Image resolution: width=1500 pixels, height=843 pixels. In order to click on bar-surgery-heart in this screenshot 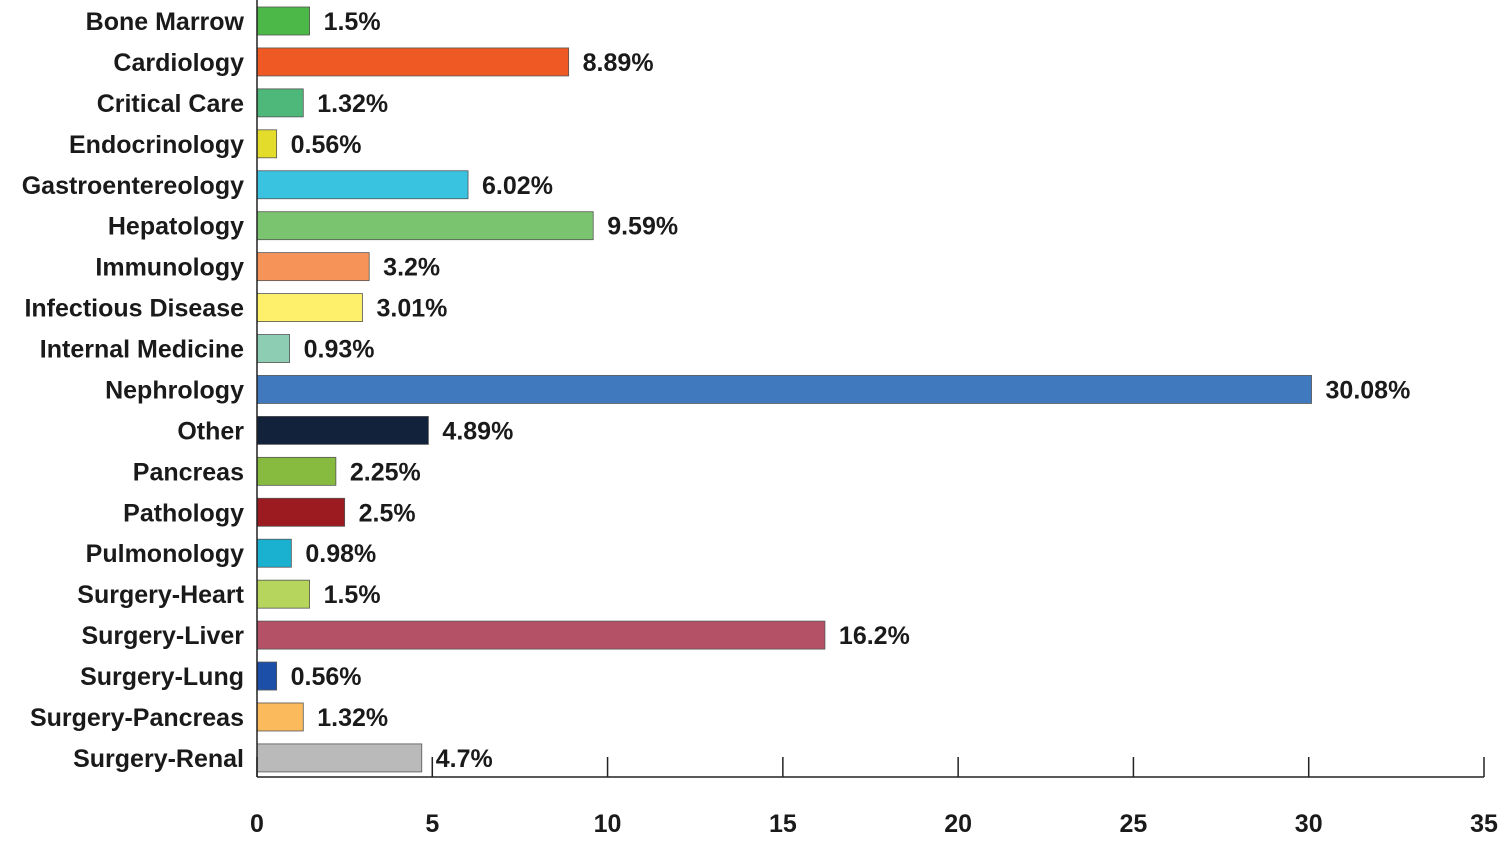, I will do `click(283, 594)`.